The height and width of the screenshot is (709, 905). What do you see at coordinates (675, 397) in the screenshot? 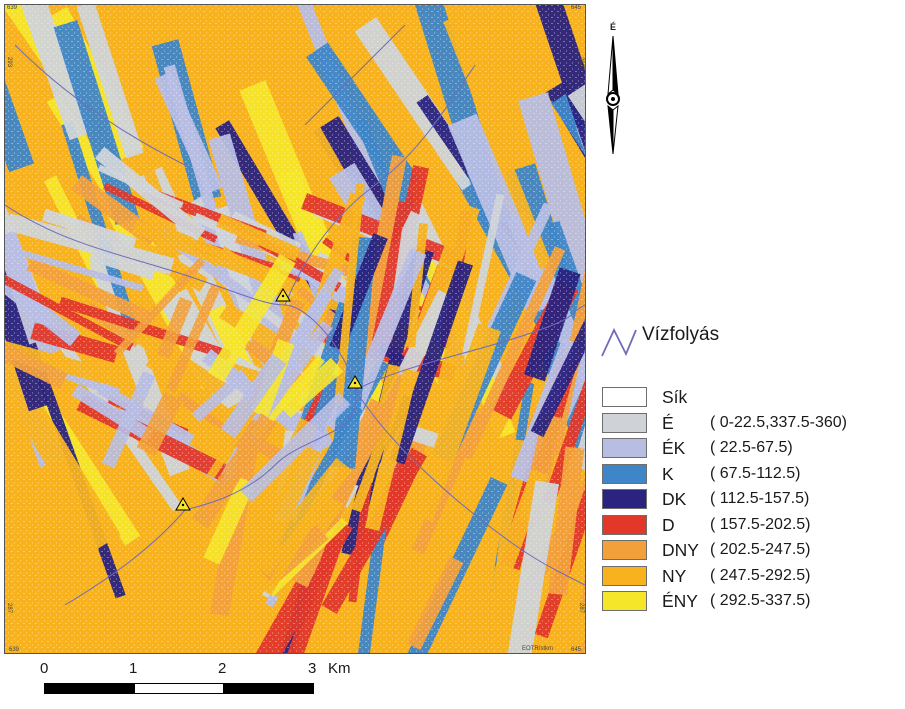
I see `legend-code: Sík` at bounding box center [675, 397].